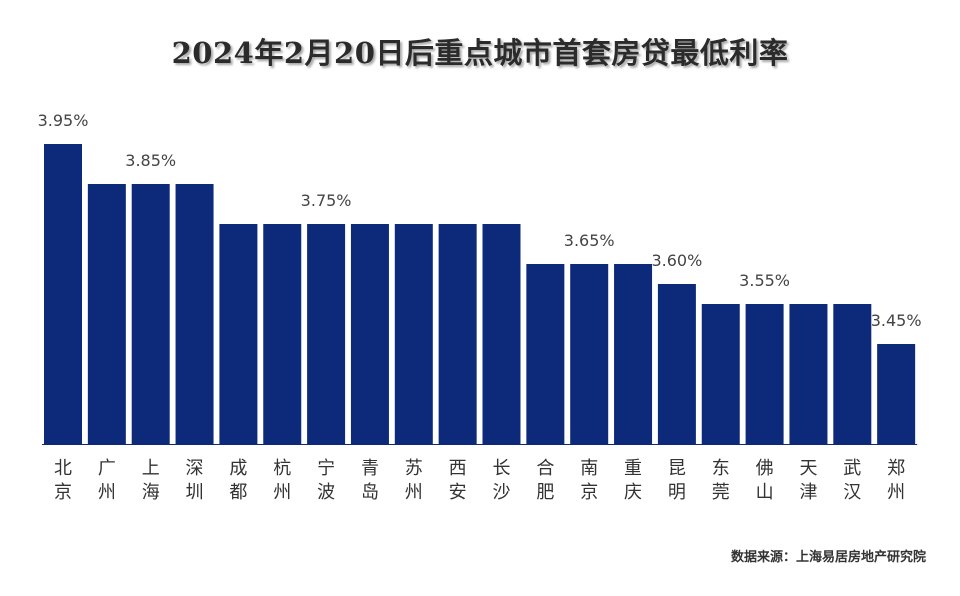 Image resolution: width=960 pixels, height=596 pixels. What do you see at coordinates (458, 492) in the screenshot?
I see `category-label-10-char-2: 安` at bounding box center [458, 492].